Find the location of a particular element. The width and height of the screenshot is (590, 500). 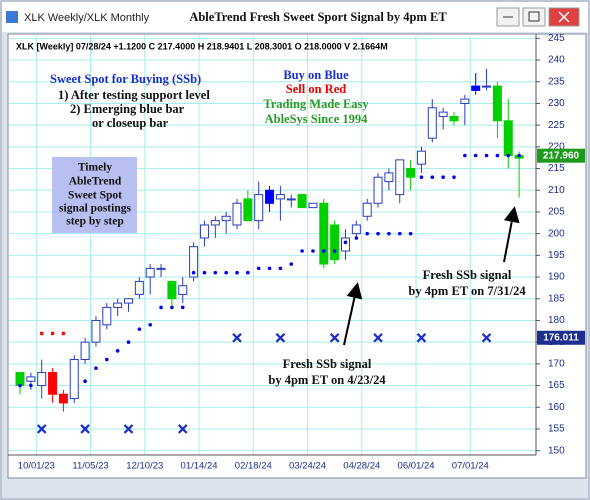

close-icon is located at coordinates (564, 17).